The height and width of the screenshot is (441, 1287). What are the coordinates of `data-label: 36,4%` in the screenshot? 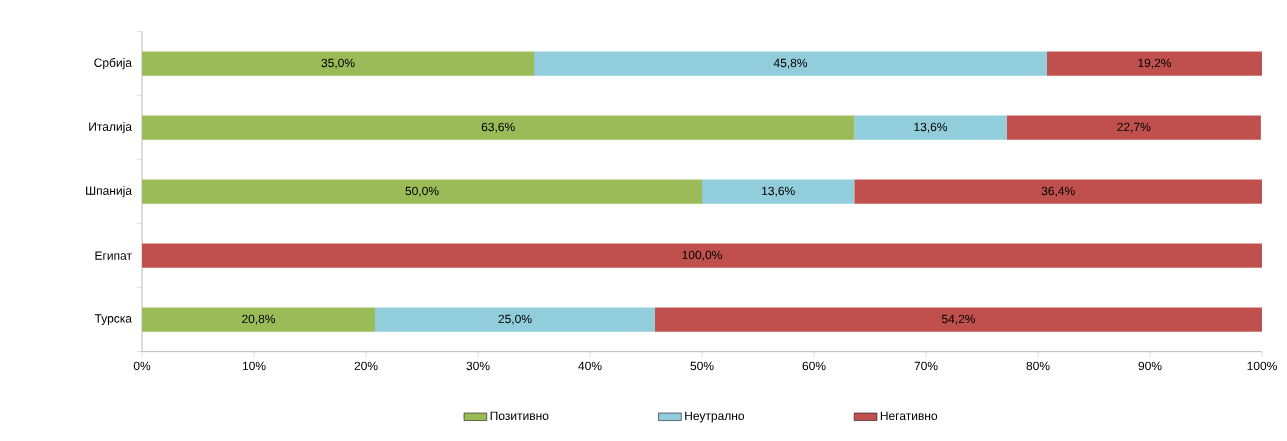 It's located at (1058, 191).